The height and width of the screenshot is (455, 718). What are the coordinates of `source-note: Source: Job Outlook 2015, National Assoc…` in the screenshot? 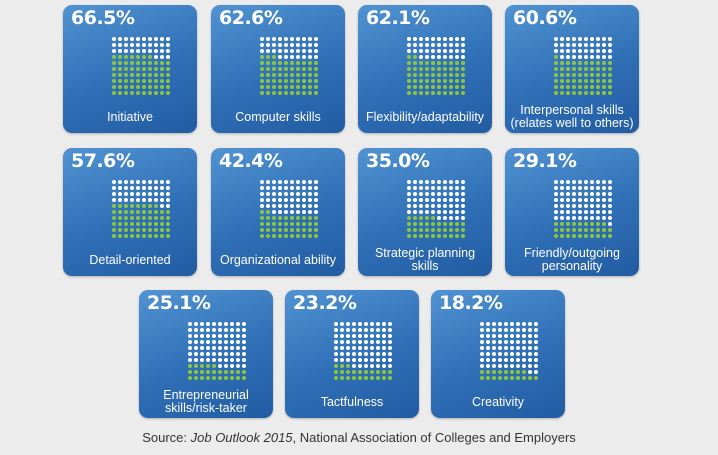 It's located at (359, 437).